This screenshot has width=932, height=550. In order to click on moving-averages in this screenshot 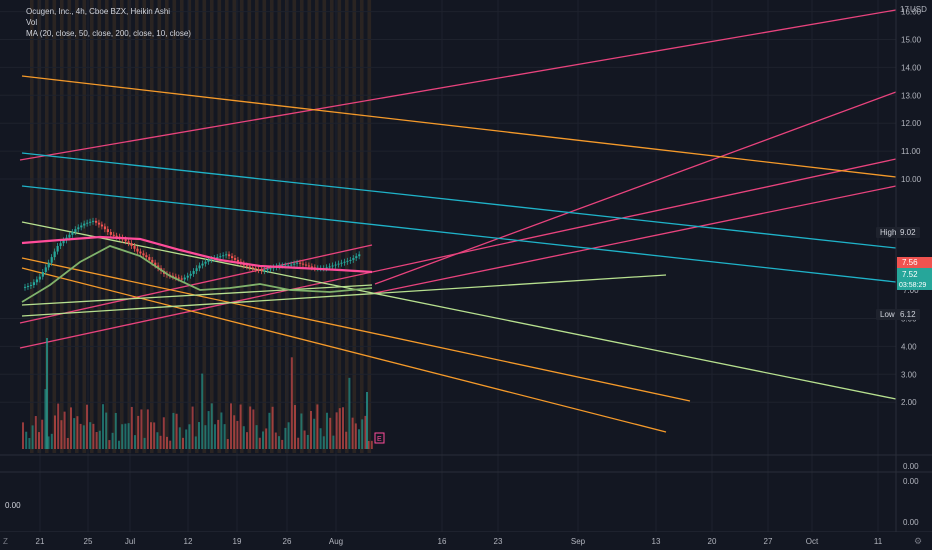, I will do `click(197, 269)`.